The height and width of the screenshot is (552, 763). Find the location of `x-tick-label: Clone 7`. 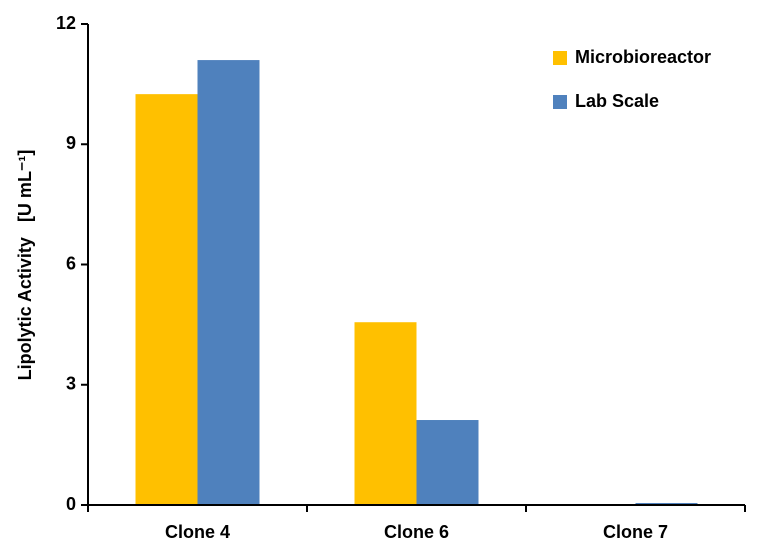

x-tick-label: Clone 7 is located at coordinates (635, 532).